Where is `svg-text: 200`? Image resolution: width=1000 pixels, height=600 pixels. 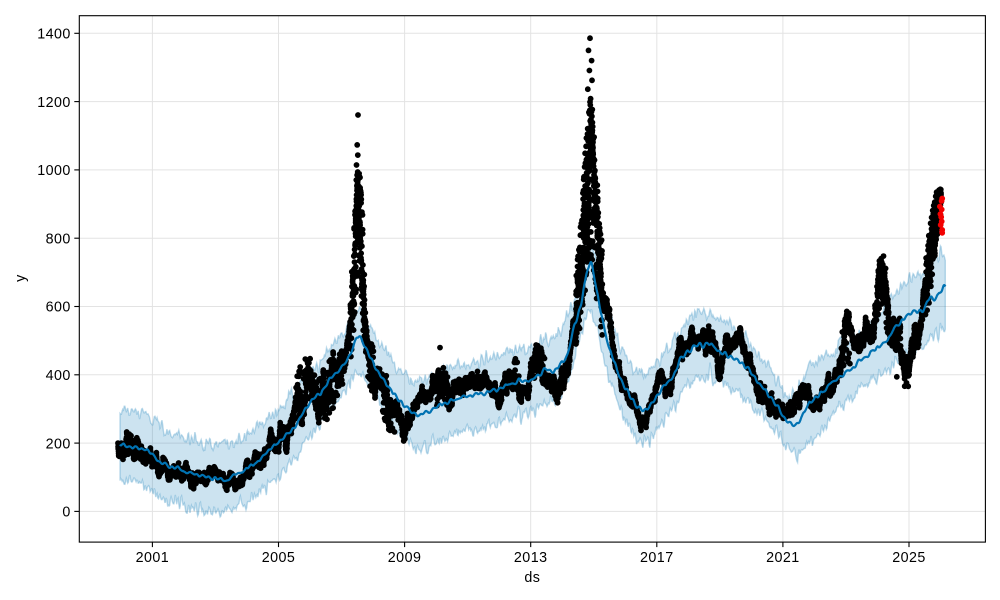
svg-text: 200 is located at coordinates (58, 444).